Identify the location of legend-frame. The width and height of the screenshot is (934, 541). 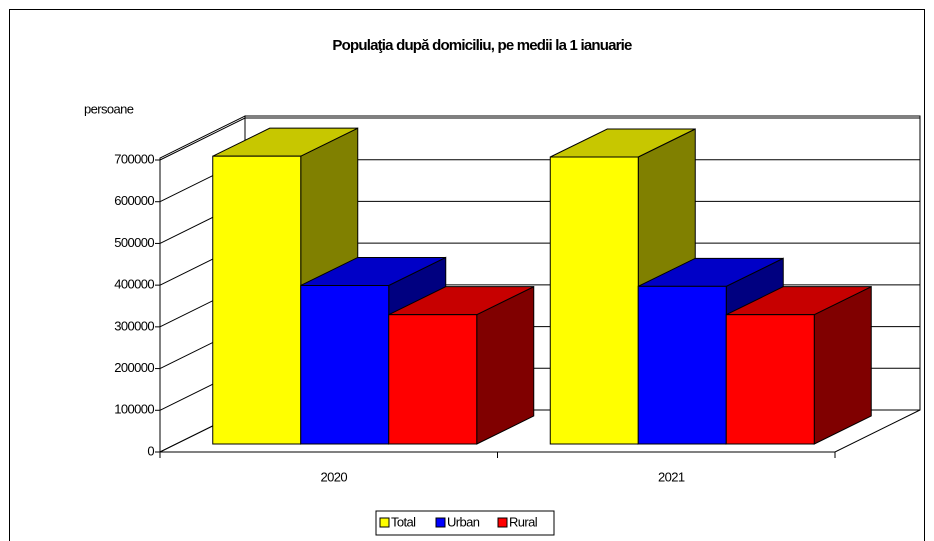
(465, 523).